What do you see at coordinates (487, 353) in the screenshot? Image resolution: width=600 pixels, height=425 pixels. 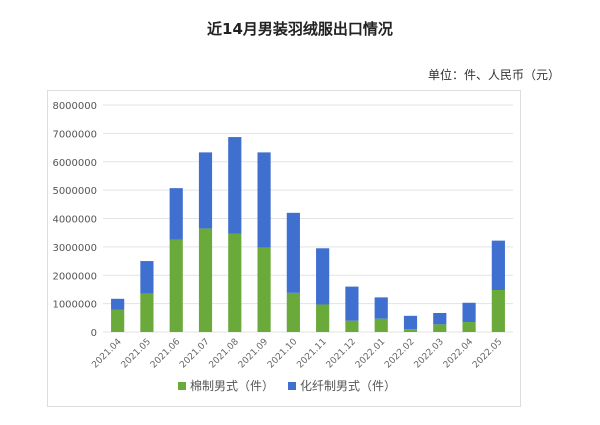 I see `x-tick-label: 2022.05` at bounding box center [487, 353].